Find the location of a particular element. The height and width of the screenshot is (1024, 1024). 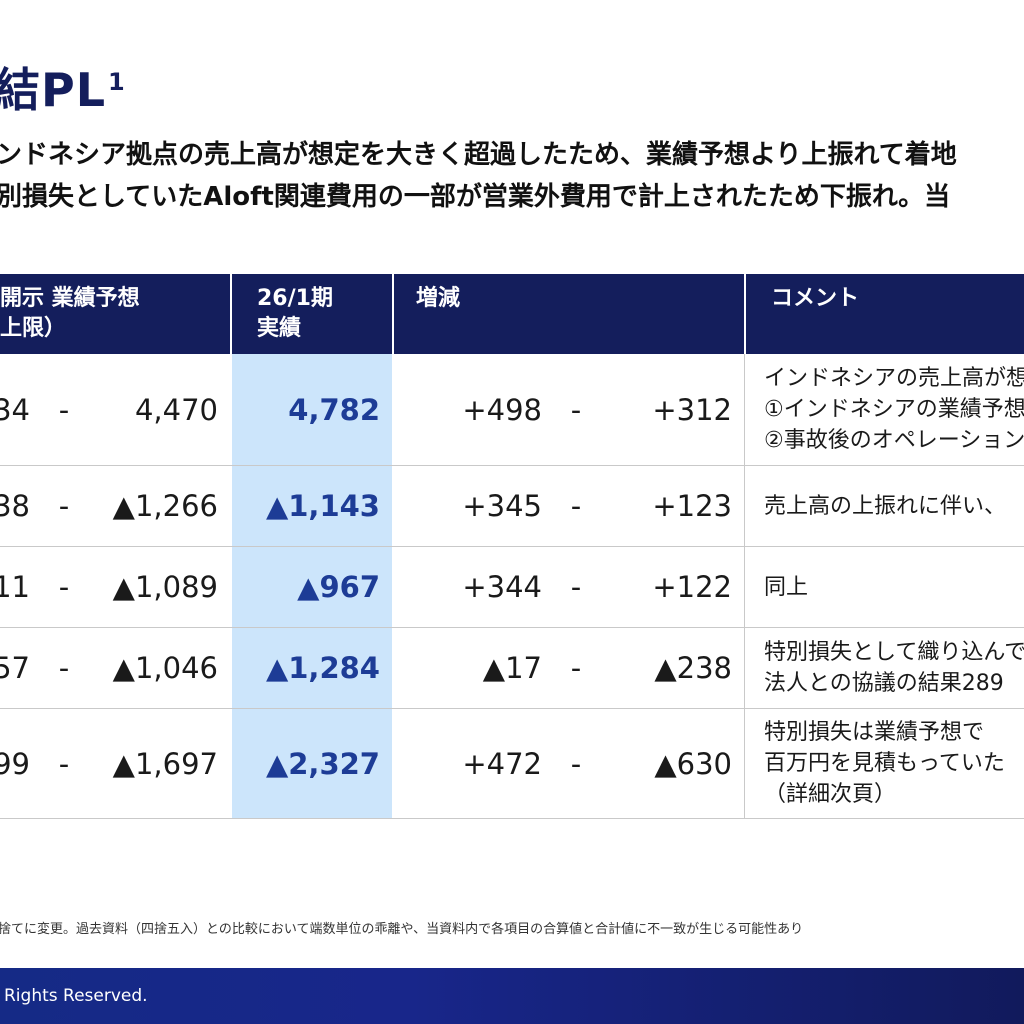

change-high: +312 is located at coordinates (692, 409).